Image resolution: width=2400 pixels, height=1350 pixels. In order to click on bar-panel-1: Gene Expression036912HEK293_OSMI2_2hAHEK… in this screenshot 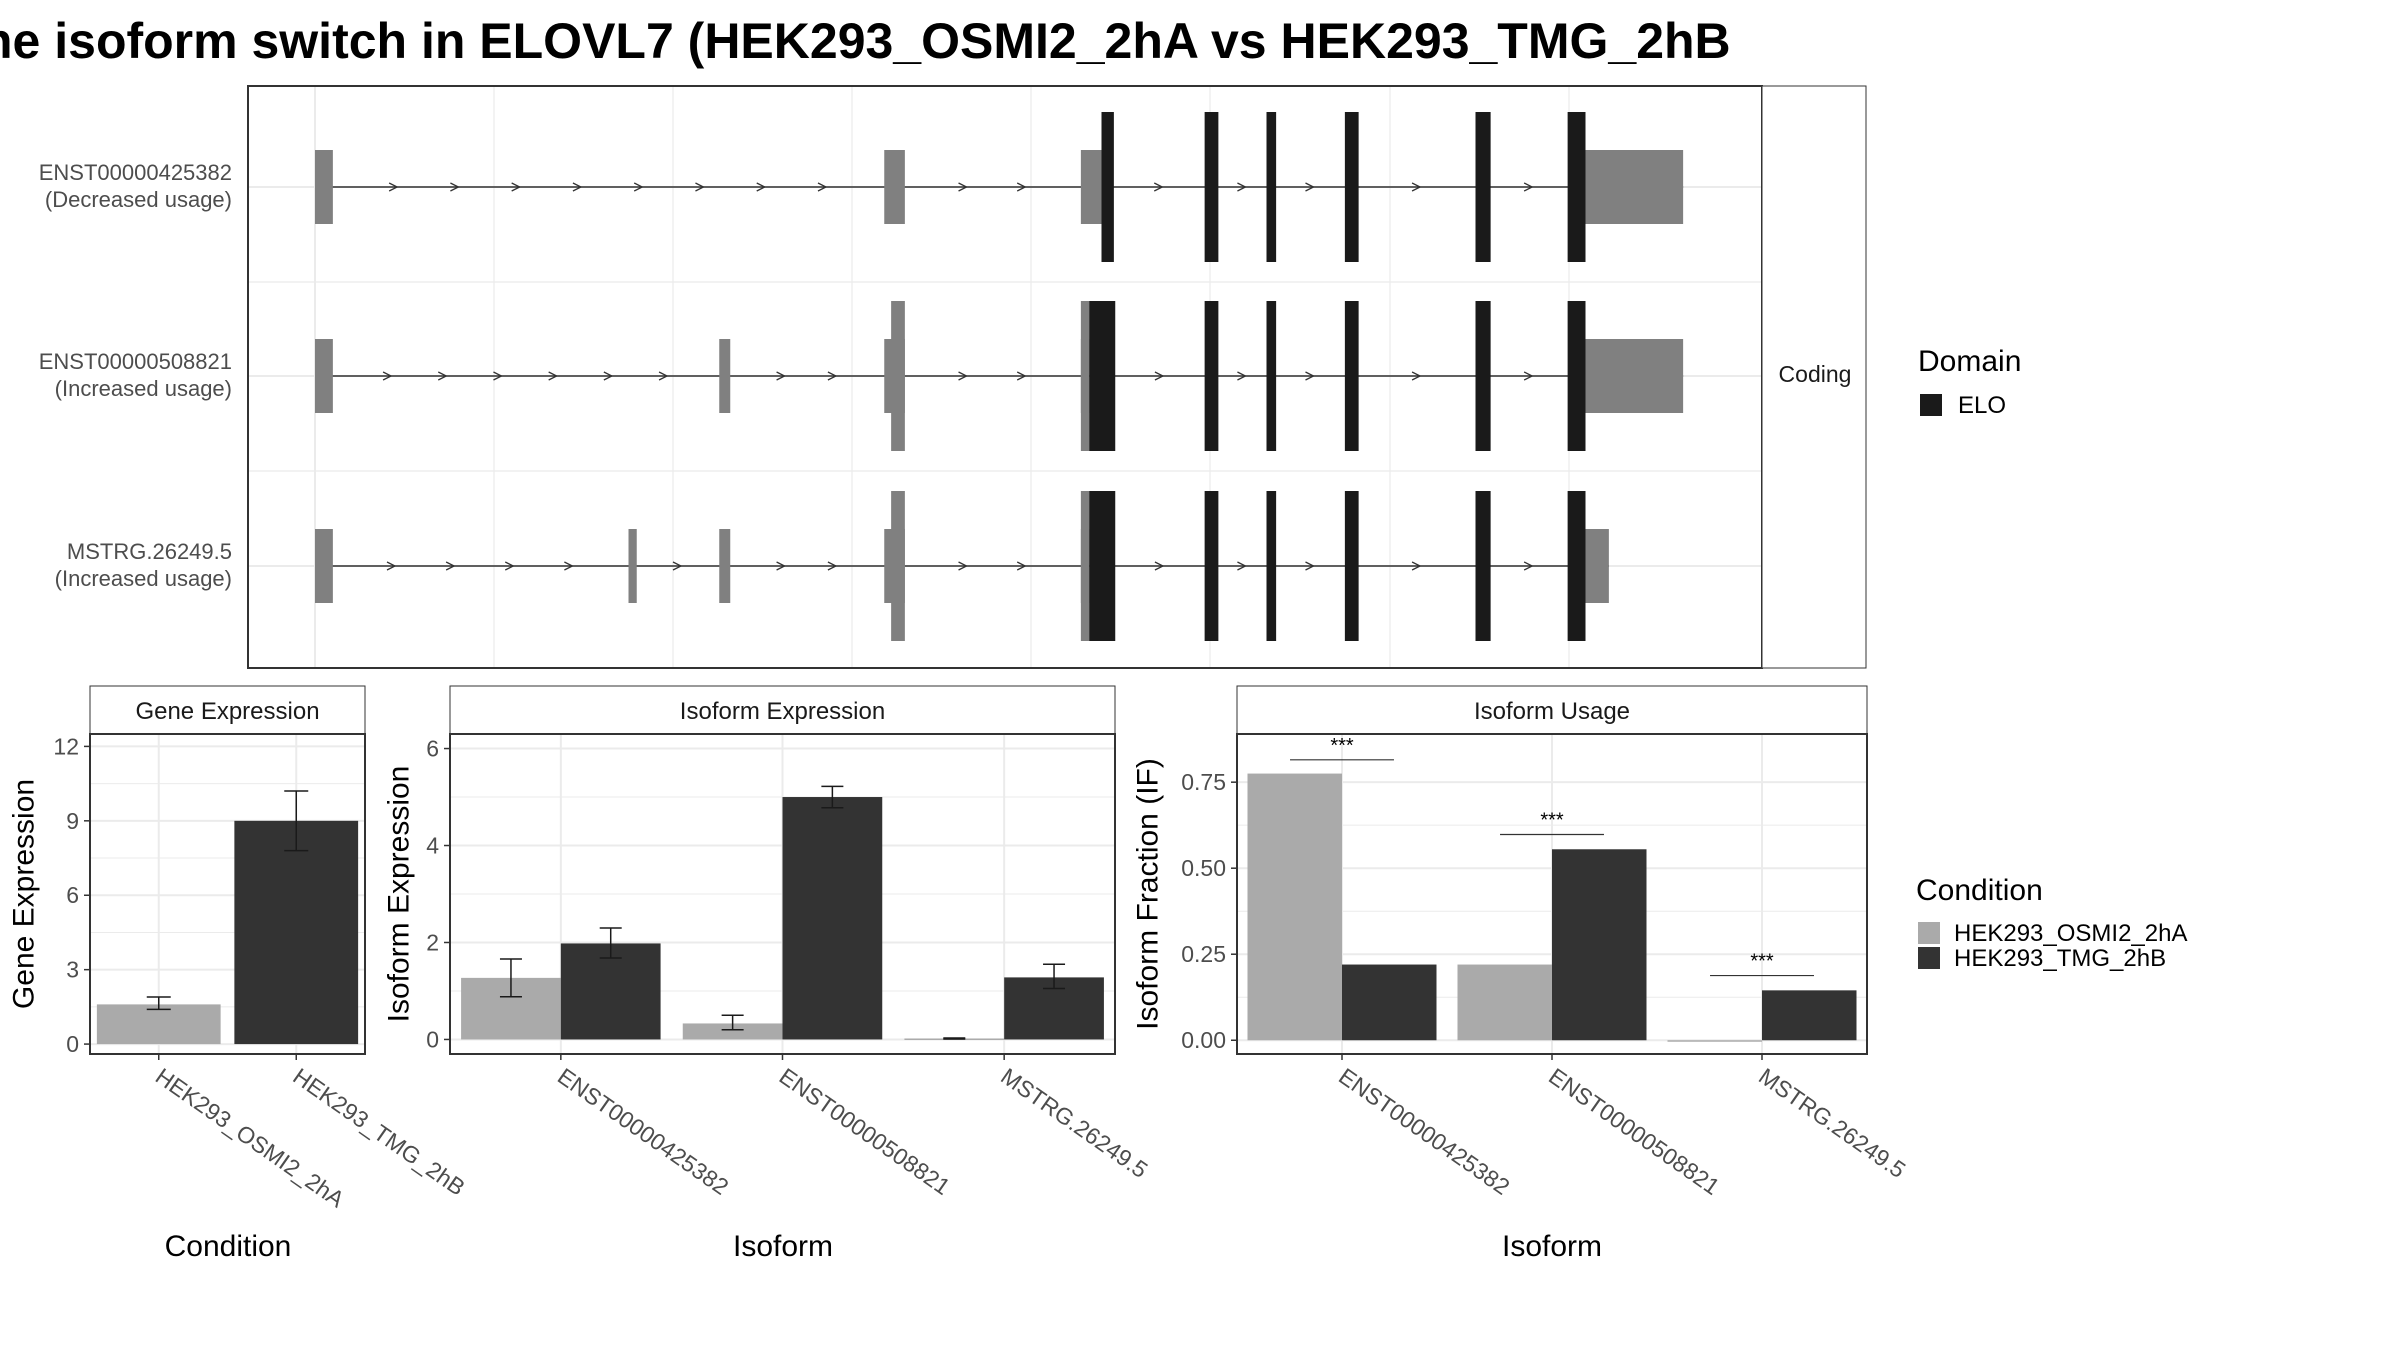, I will do `click(239, 974)`.